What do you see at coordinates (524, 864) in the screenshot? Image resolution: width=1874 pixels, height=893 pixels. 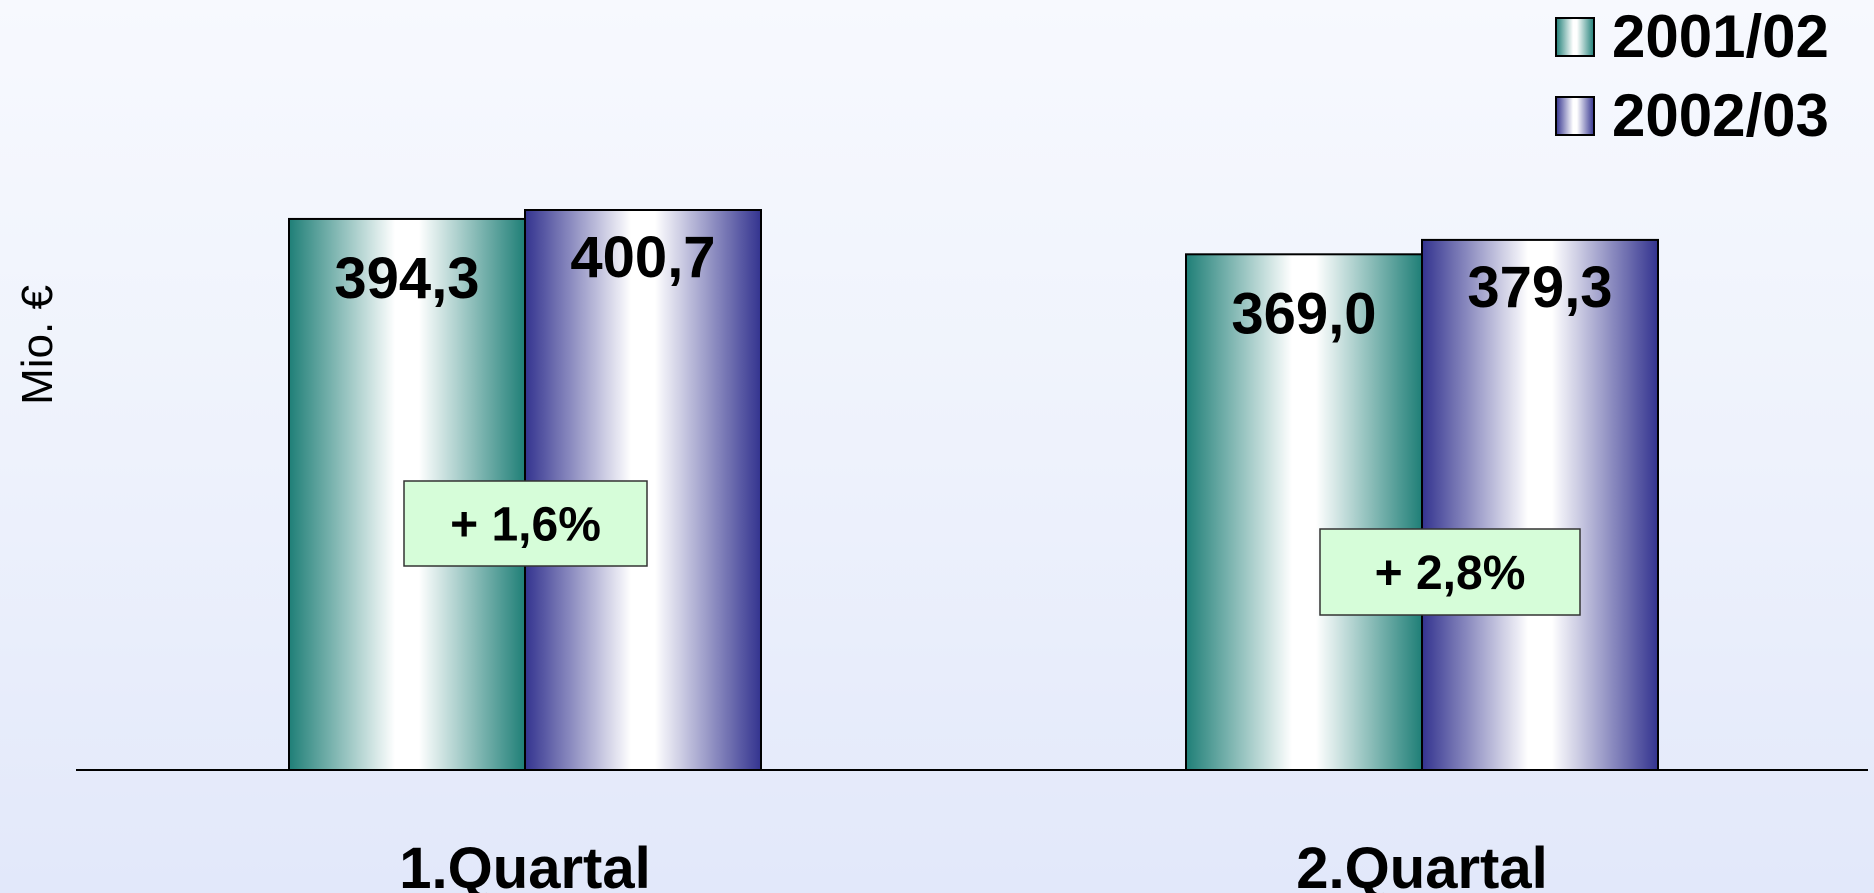 I see `category-label-1: 1.Quartal` at bounding box center [524, 864].